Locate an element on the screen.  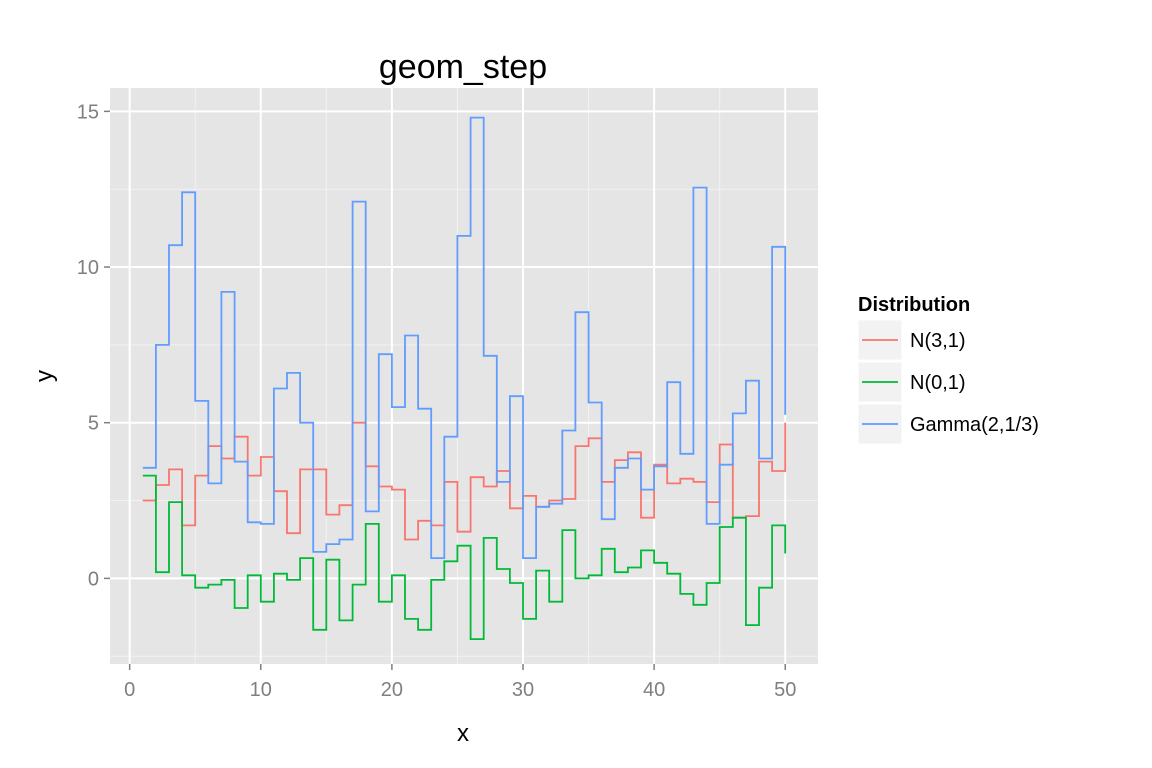
x-tick-label: 50 is located at coordinates (785, 690).